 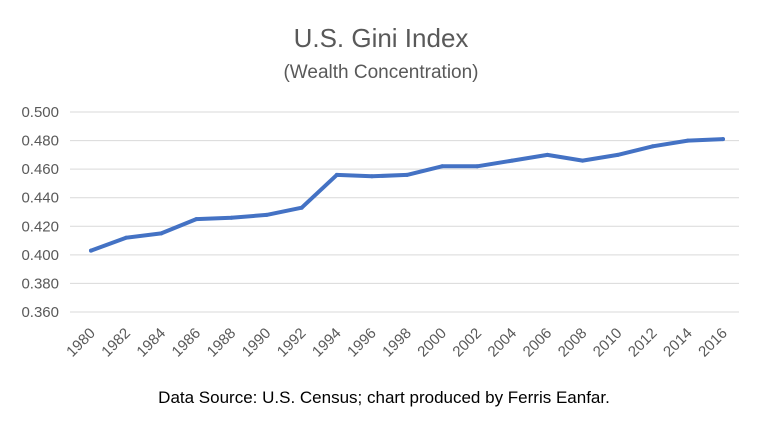 I want to click on x-tick-label: 2004, so click(x=503, y=343).